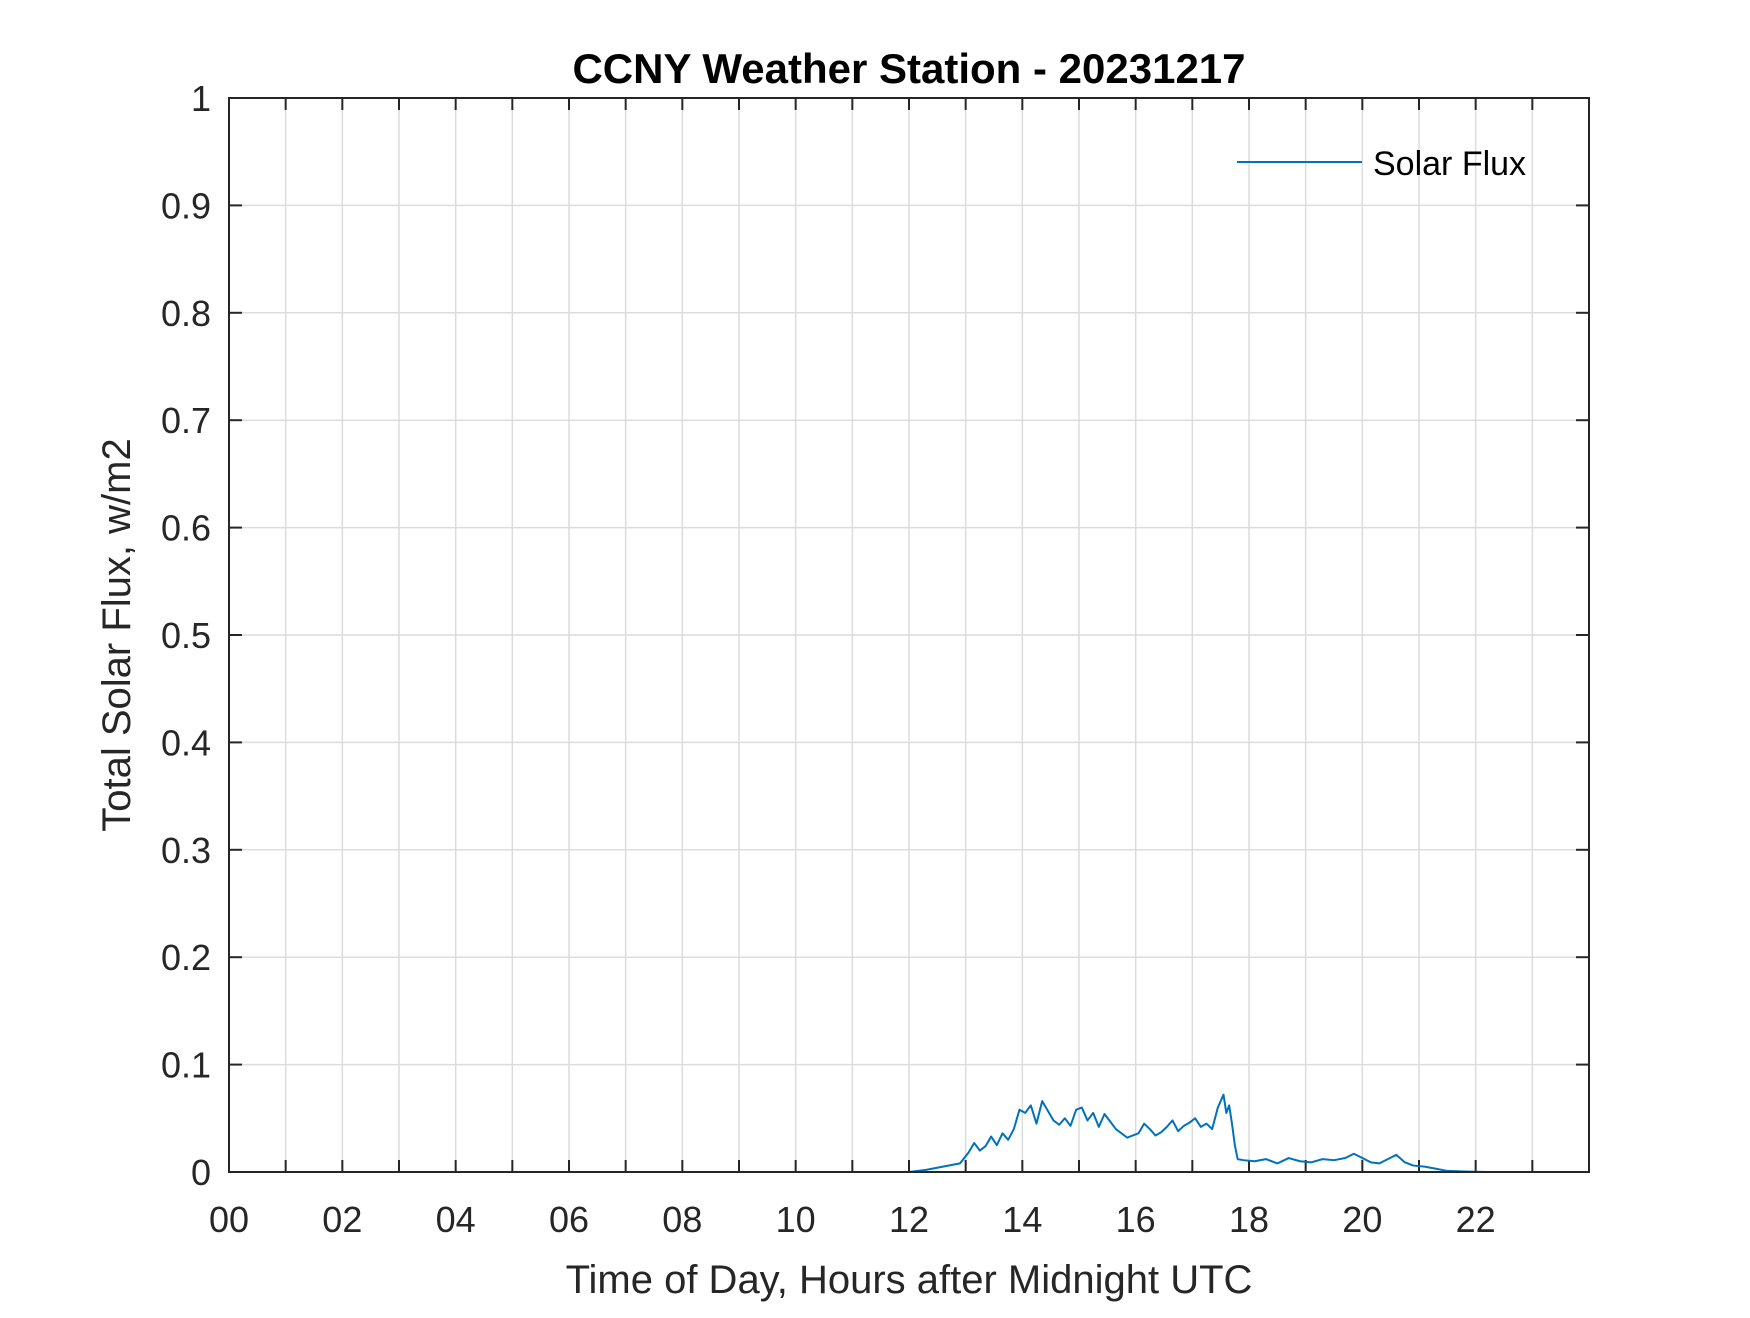 The height and width of the screenshot is (1318, 1750). What do you see at coordinates (456, 1219) in the screenshot?
I see `x-tick-label: 04` at bounding box center [456, 1219].